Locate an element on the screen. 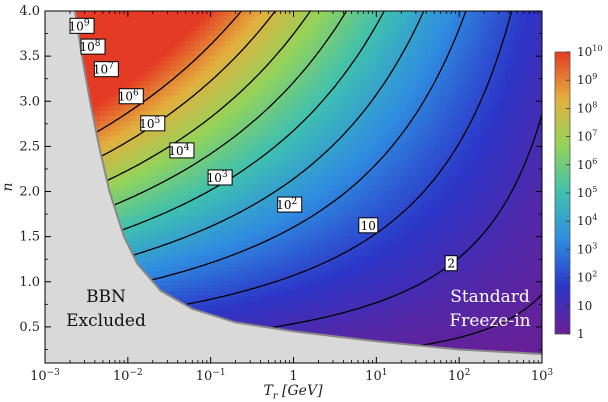 The image size is (608, 402). contour-label-1000000000: 109 is located at coordinates (82, 25).